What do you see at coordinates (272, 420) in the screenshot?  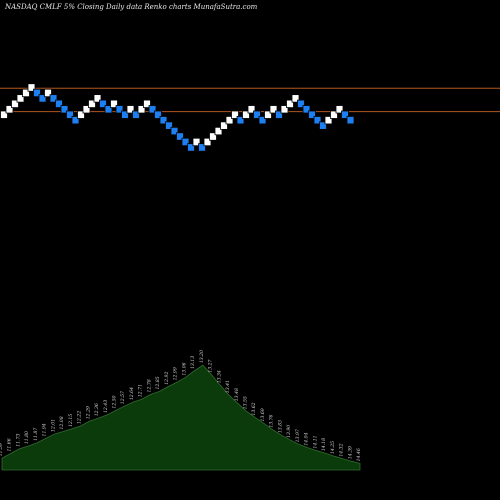 I see `volume-label: 13.76` at bounding box center [272, 420].